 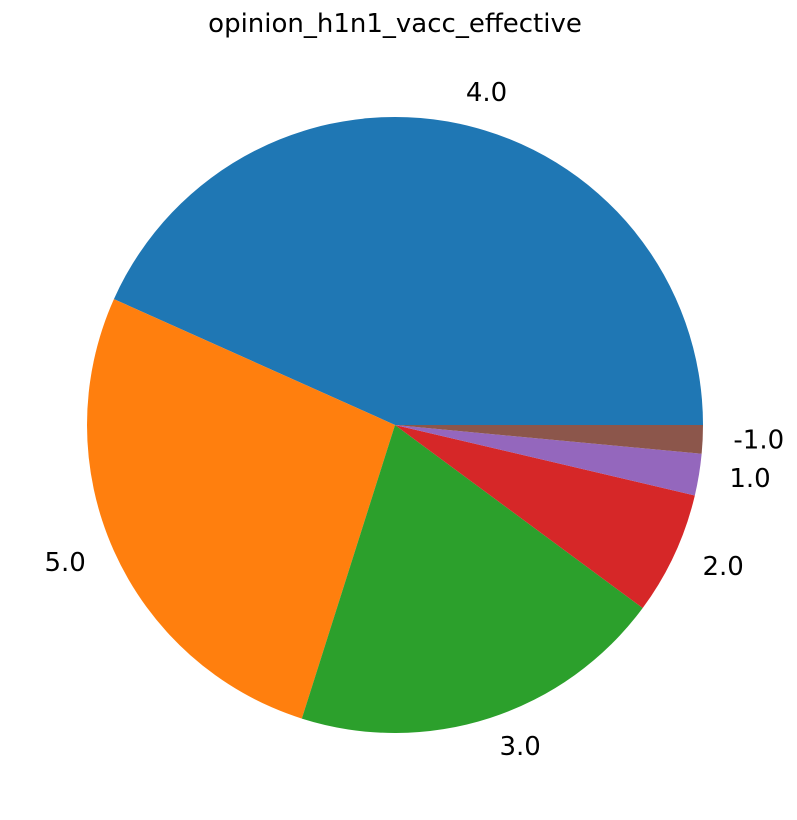 I want to click on pie-label-2.0: 2.0, so click(x=722, y=567).